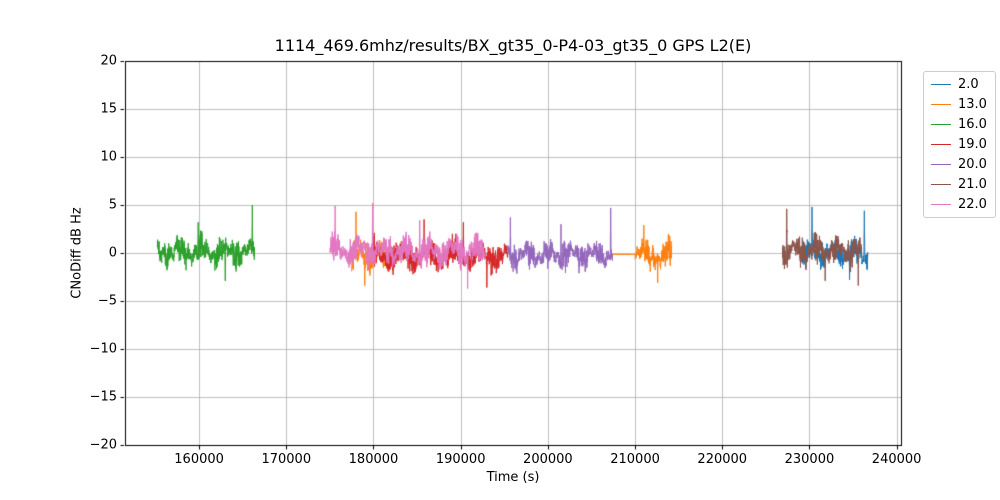 The image size is (1000, 500). What do you see at coordinates (107, 301) in the screenshot?
I see `y-tick-label: −5` at bounding box center [107, 301].